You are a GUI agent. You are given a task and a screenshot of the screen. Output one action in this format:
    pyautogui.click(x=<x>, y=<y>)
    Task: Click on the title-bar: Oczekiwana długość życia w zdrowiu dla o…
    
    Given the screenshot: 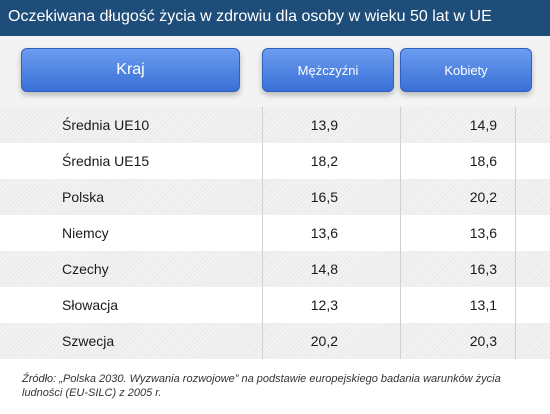 What is the action you would take?
    pyautogui.click(x=275, y=18)
    